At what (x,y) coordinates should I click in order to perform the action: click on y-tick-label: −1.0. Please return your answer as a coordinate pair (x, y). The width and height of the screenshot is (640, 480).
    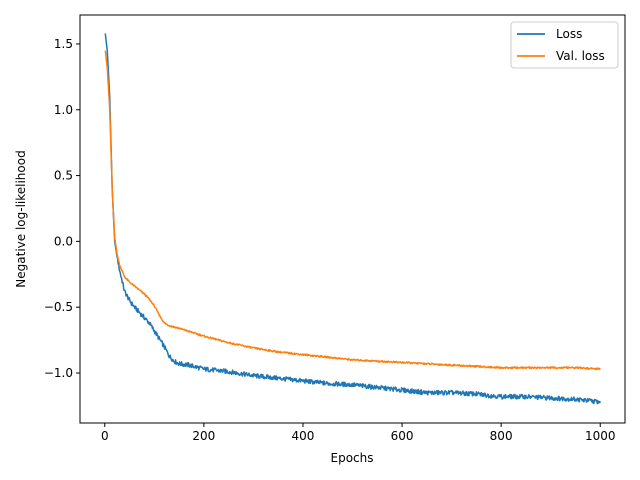
    Looking at the image, I should click on (58, 373).